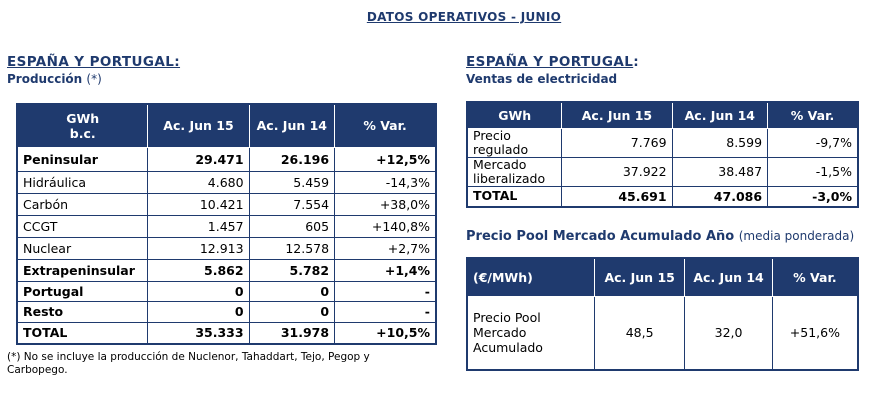 The height and width of the screenshot is (401, 873). I want to click on row-ac-jun15: 29.471, so click(198, 159).